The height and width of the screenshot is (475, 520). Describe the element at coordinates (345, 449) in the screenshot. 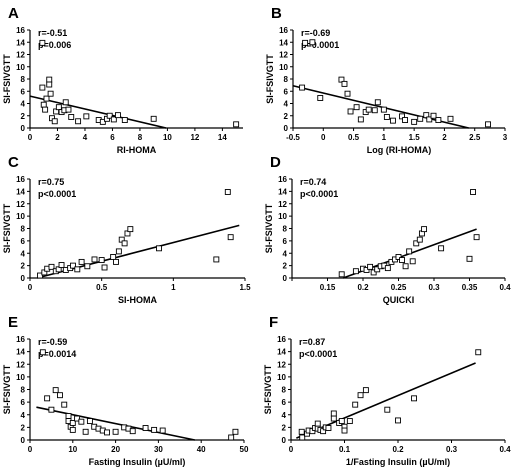

I see `x-tick-label: 0.1` at that location.